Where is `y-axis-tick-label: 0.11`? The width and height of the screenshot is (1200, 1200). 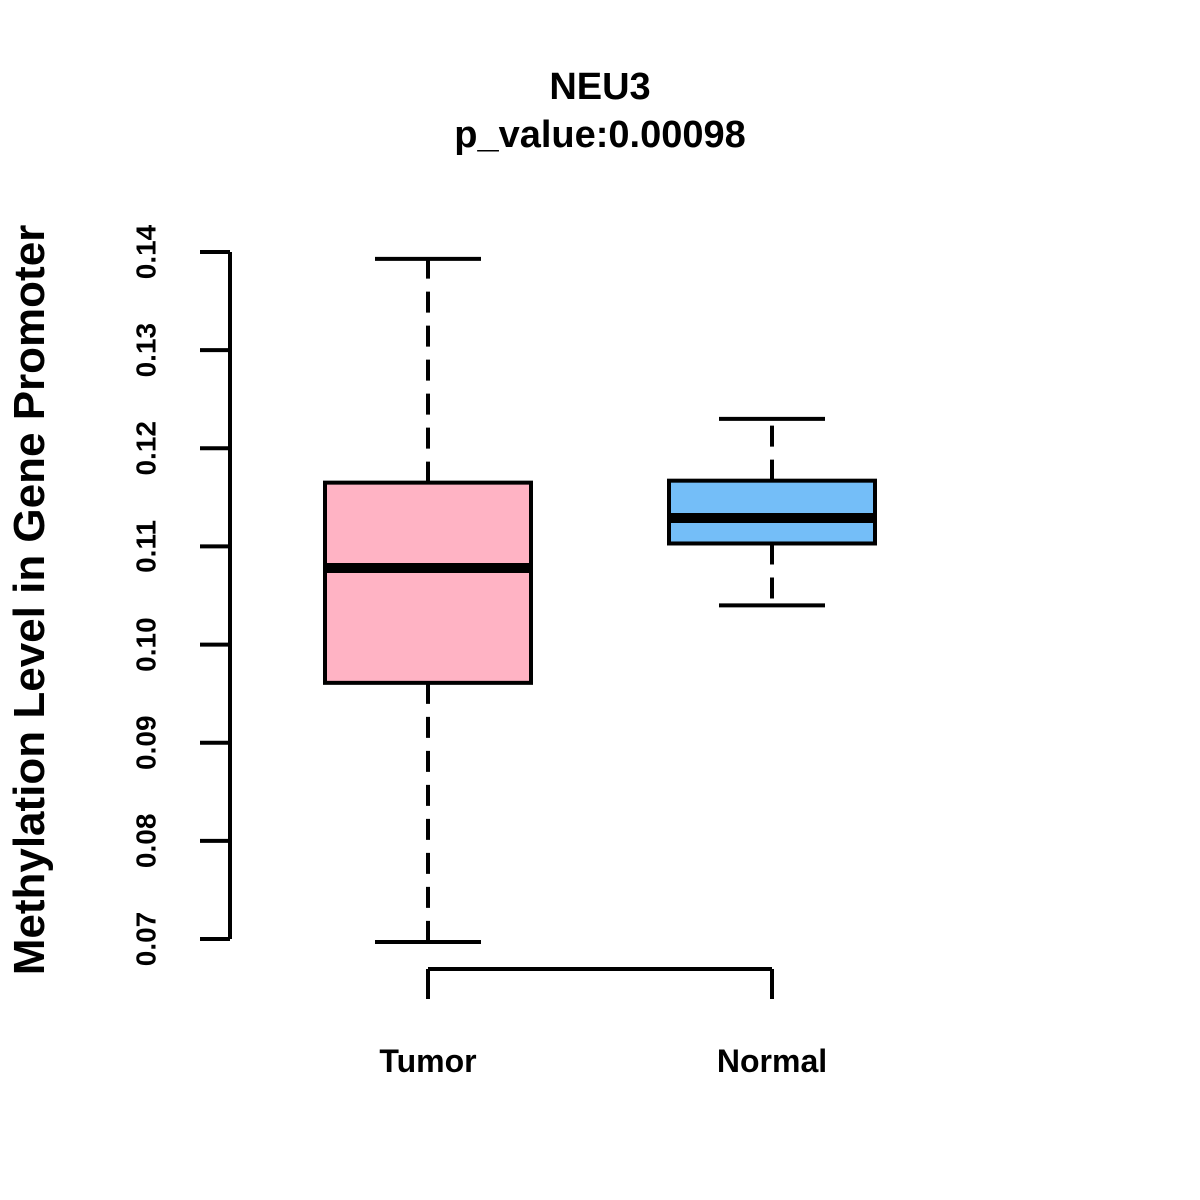
y-axis-tick-label: 0.11 is located at coordinates (146, 546).